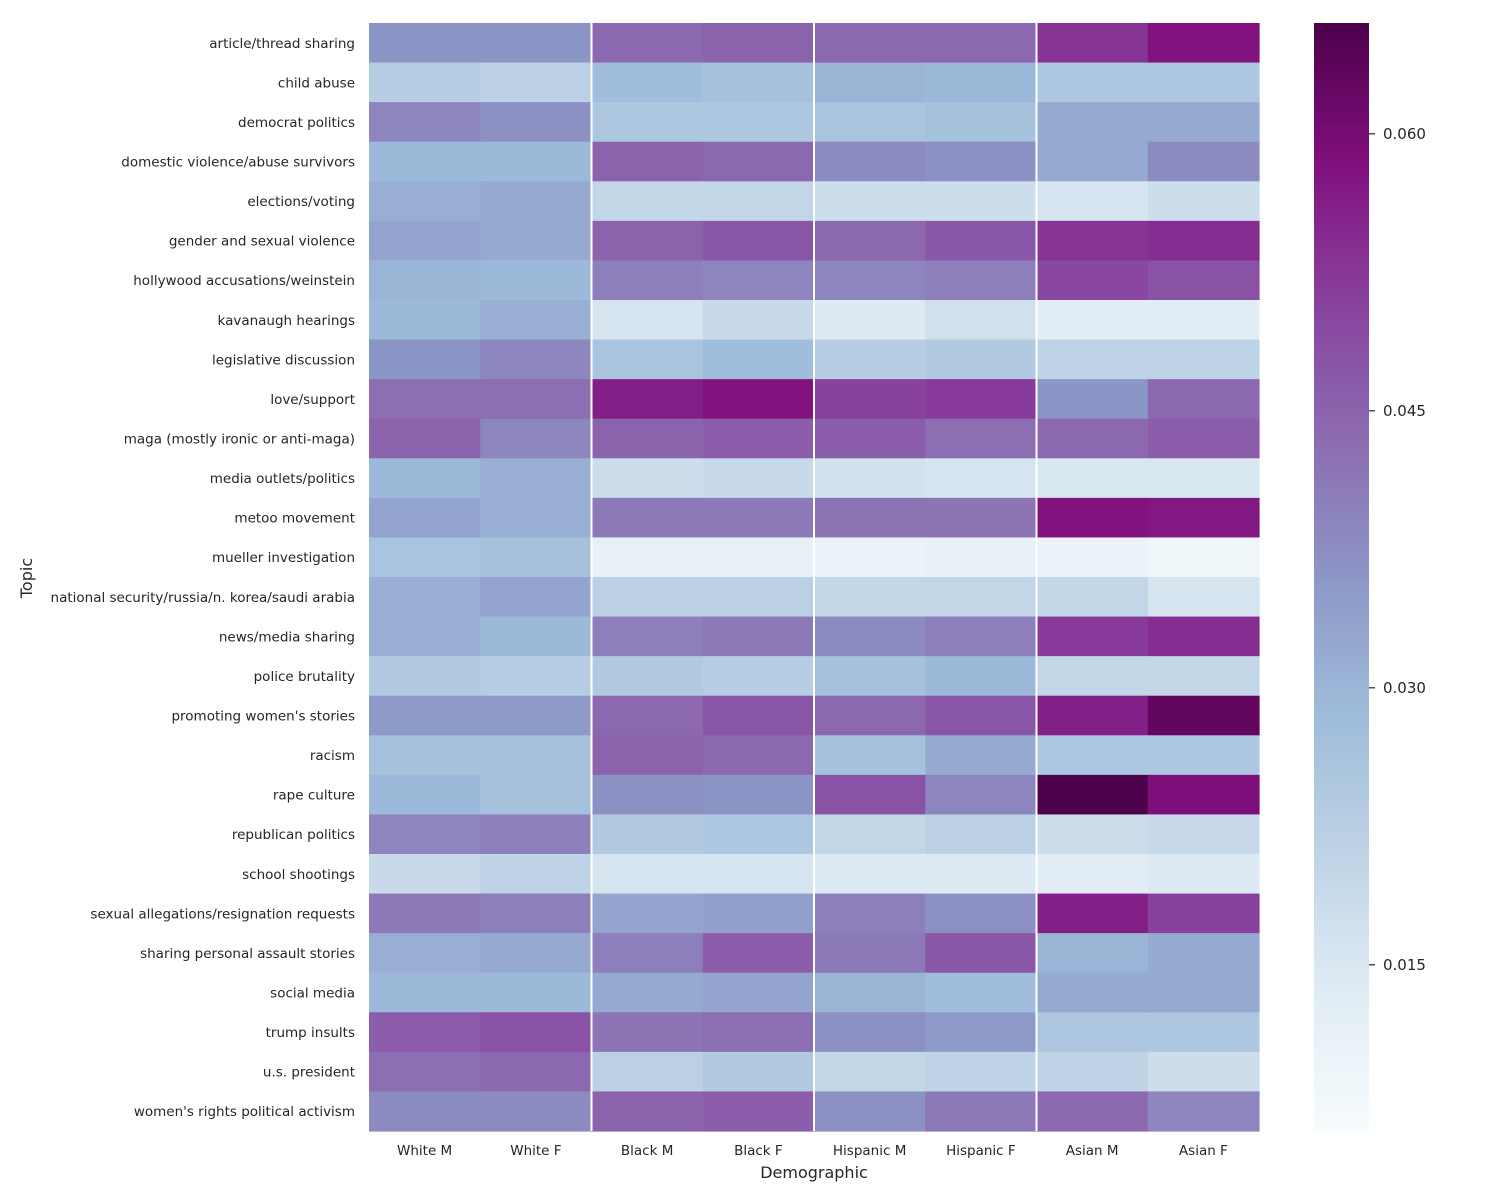  I want to click on row-label: promoting women's stories, so click(263, 717).